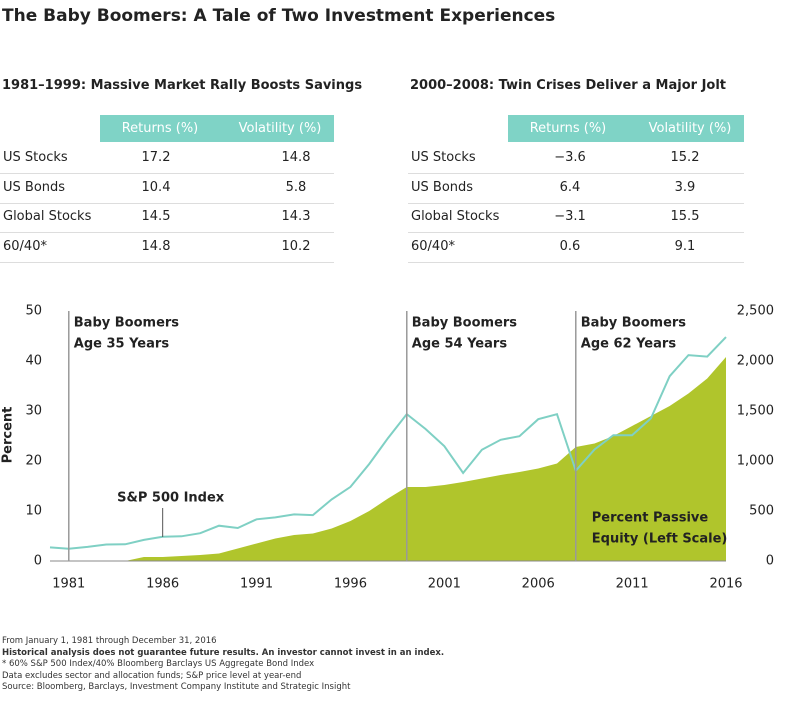  Describe the element at coordinates (770, 561) in the screenshot. I see `y2-tick-label: 0` at that location.